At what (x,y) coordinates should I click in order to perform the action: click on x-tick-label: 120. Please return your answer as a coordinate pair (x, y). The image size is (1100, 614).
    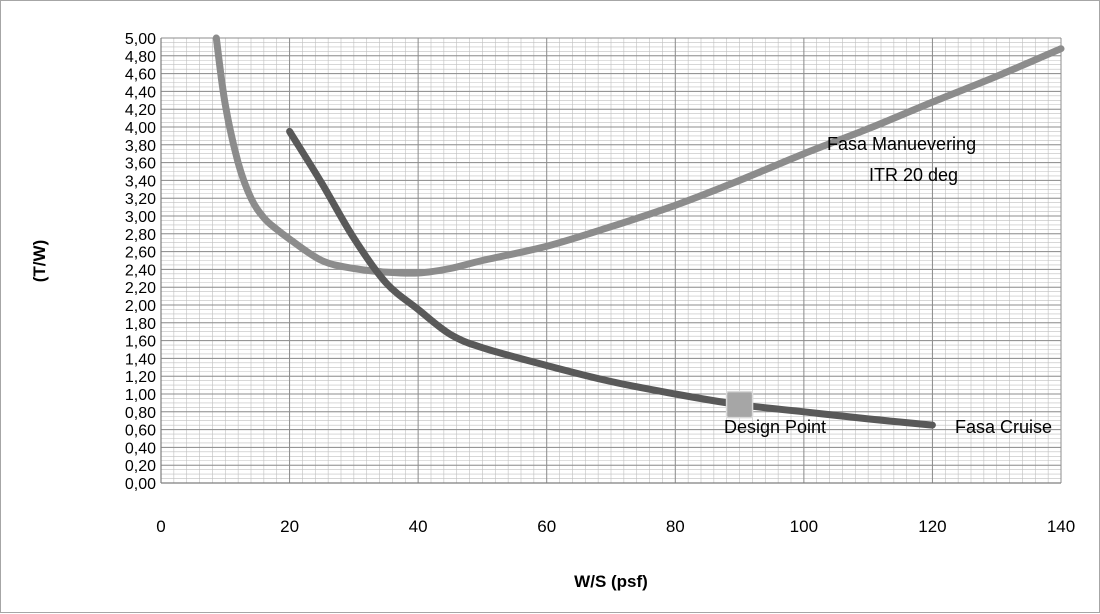
    Looking at the image, I should click on (932, 526).